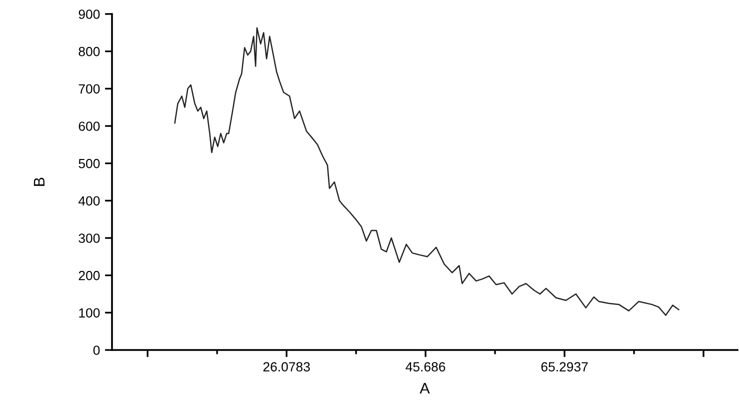 The height and width of the screenshot is (401, 739). I want to click on y-tick-label: 200, so click(89, 275).